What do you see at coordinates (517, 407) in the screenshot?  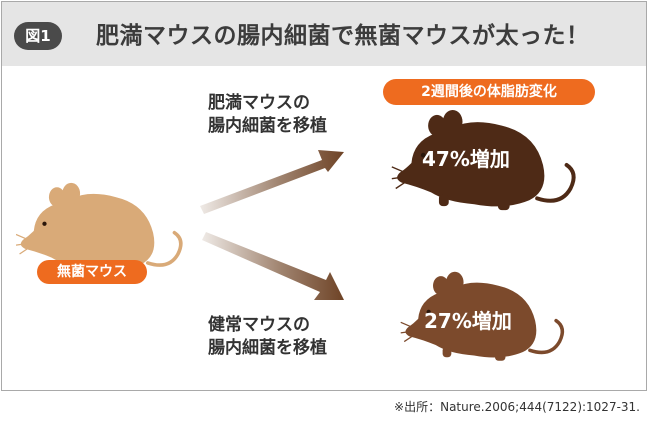 I see `source-citation: ※出所：Nature.2006;444(7122):1027-31.` at bounding box center [517, 407].